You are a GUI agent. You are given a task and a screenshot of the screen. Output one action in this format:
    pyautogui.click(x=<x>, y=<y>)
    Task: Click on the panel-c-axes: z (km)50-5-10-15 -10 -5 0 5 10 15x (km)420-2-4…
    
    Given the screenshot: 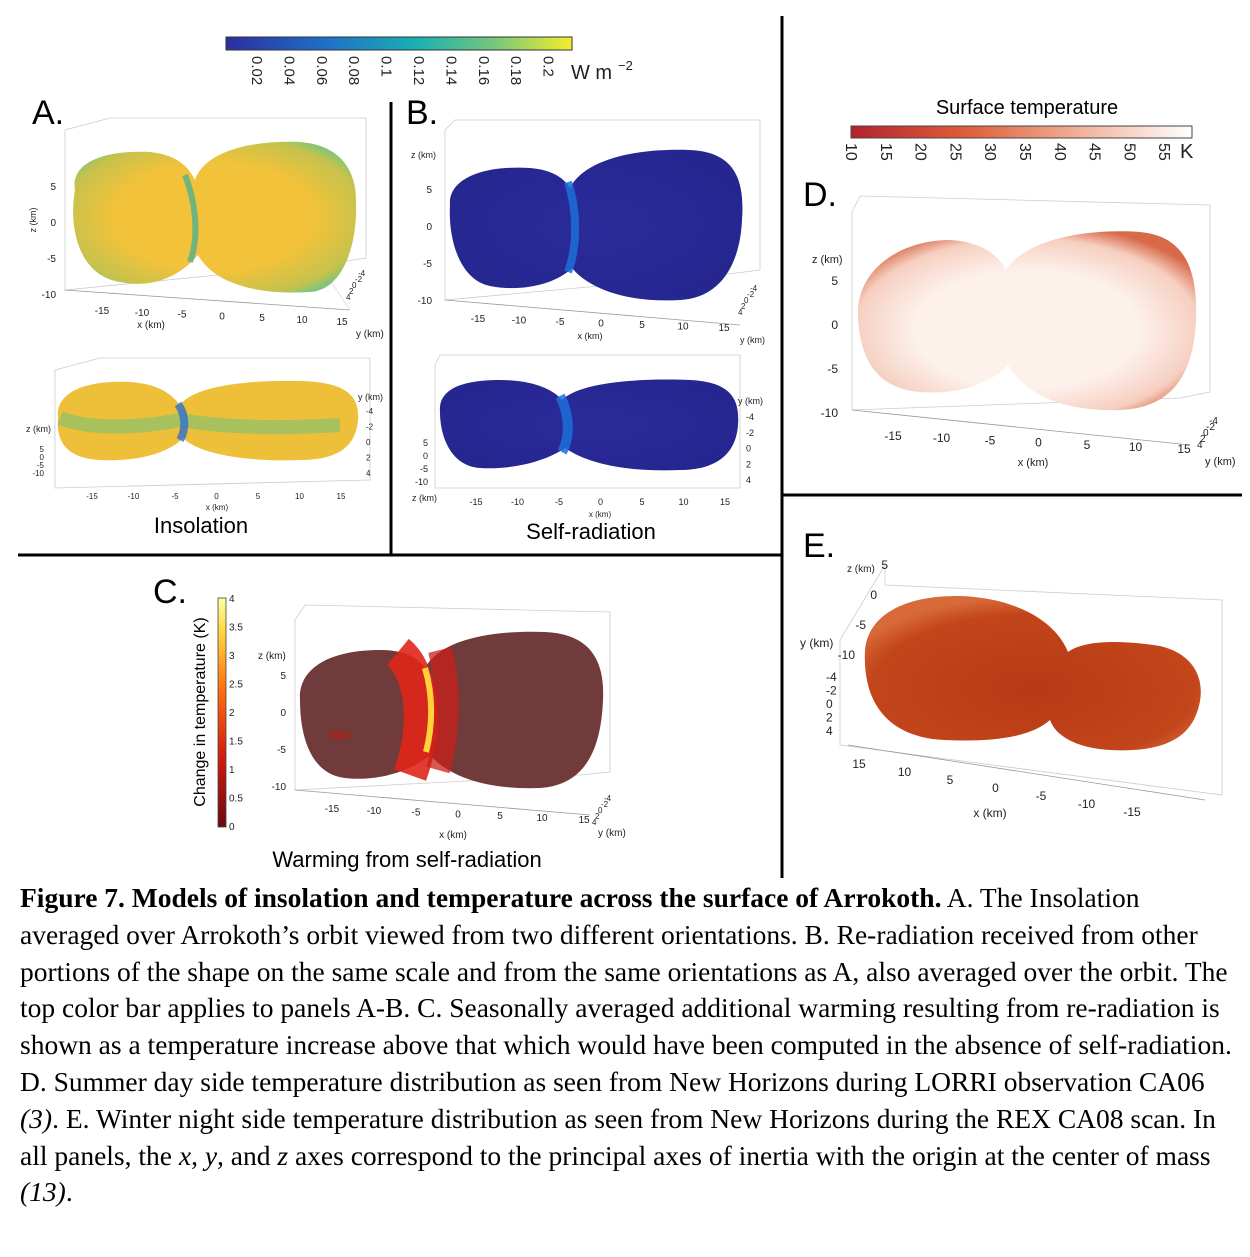 What is the action you would take?
    pyautogui.click(x=442, y=746)
    